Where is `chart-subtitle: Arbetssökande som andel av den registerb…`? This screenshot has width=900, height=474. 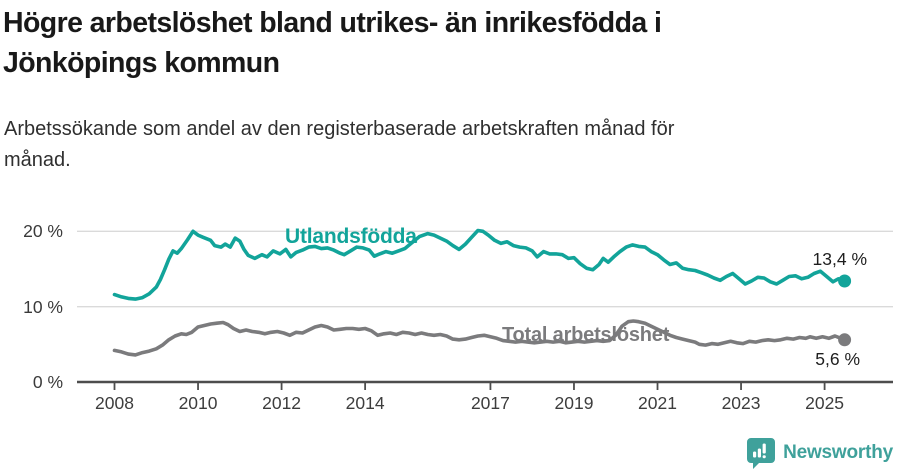 chart-subtitle: Arbetssökande som andel av den registerb… is located at coordinates (394, 145).